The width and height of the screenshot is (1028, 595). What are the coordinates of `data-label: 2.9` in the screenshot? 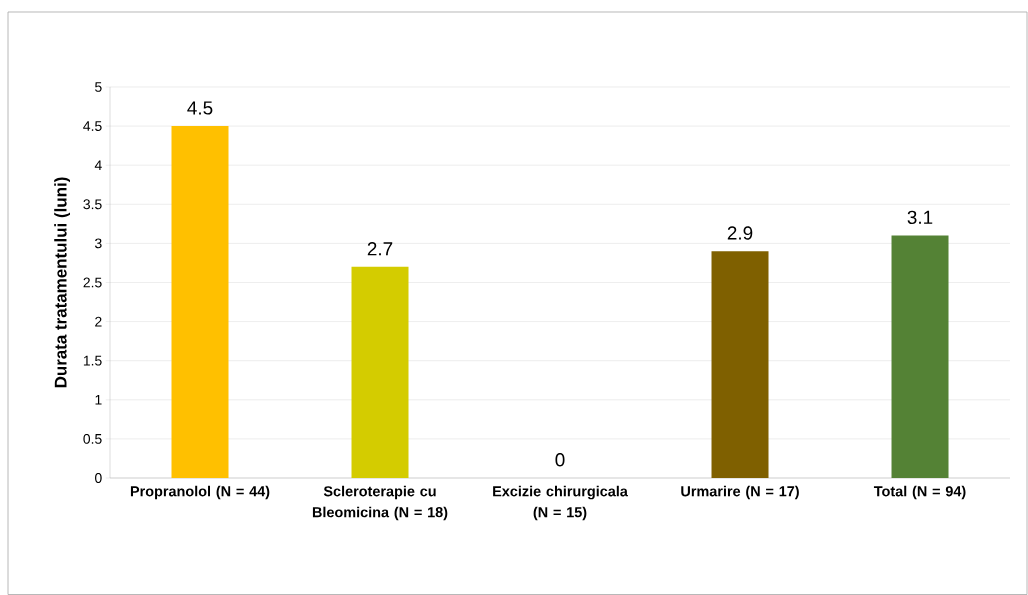 It's located at (740, 233).